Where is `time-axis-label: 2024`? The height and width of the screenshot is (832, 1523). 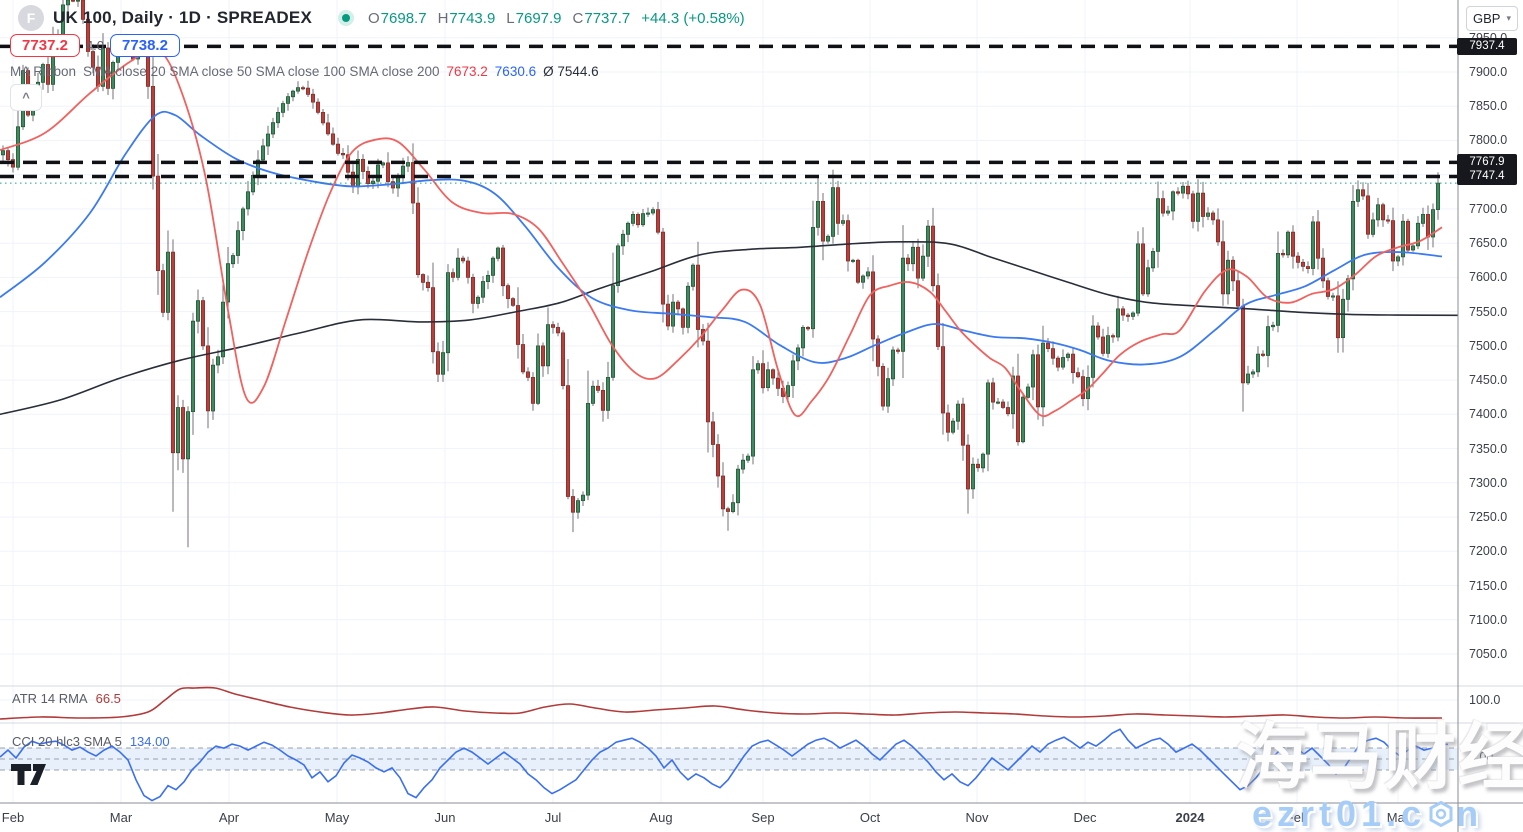 time-axis-label: 2024 is located at coordinates (1190, 817).